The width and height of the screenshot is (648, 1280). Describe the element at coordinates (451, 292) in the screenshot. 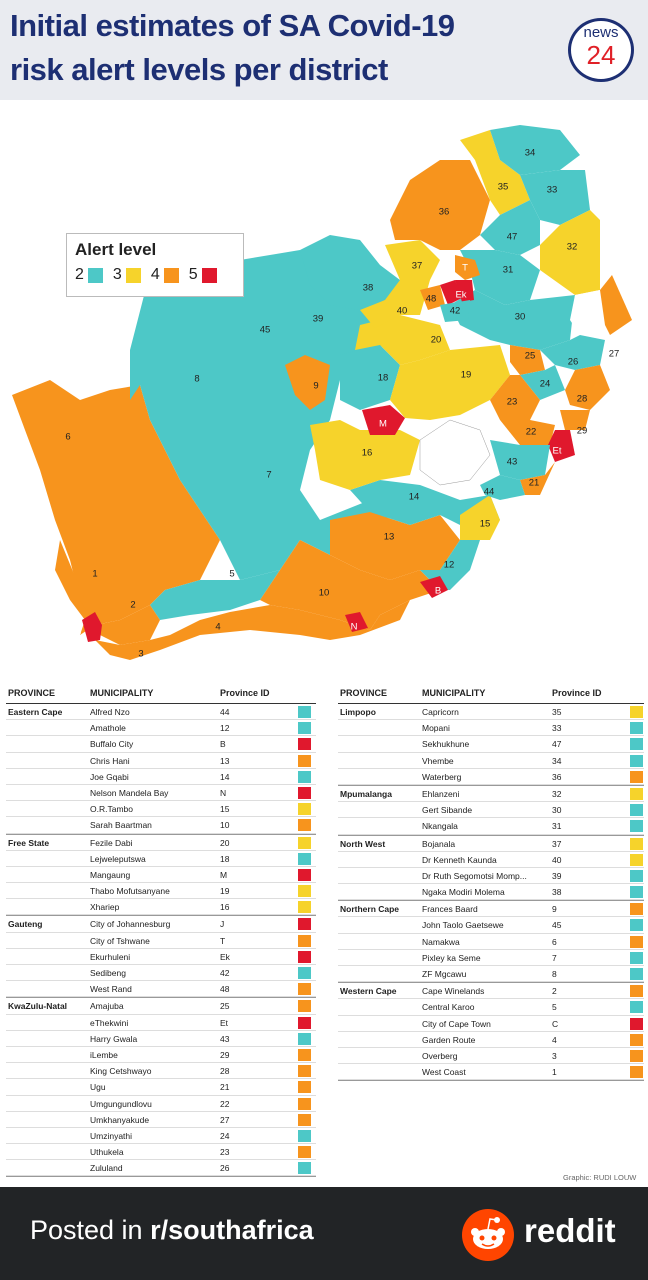

I see `region-johannesburg` at that location.